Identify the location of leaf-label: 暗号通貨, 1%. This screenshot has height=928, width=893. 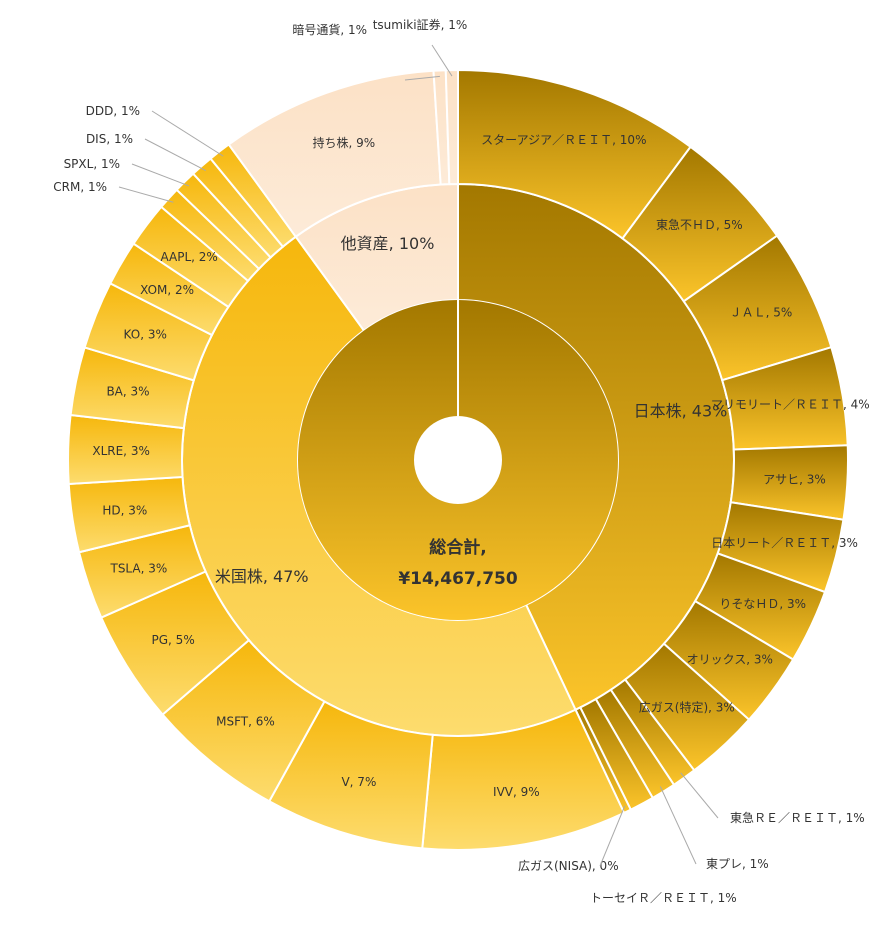
(329, 29).